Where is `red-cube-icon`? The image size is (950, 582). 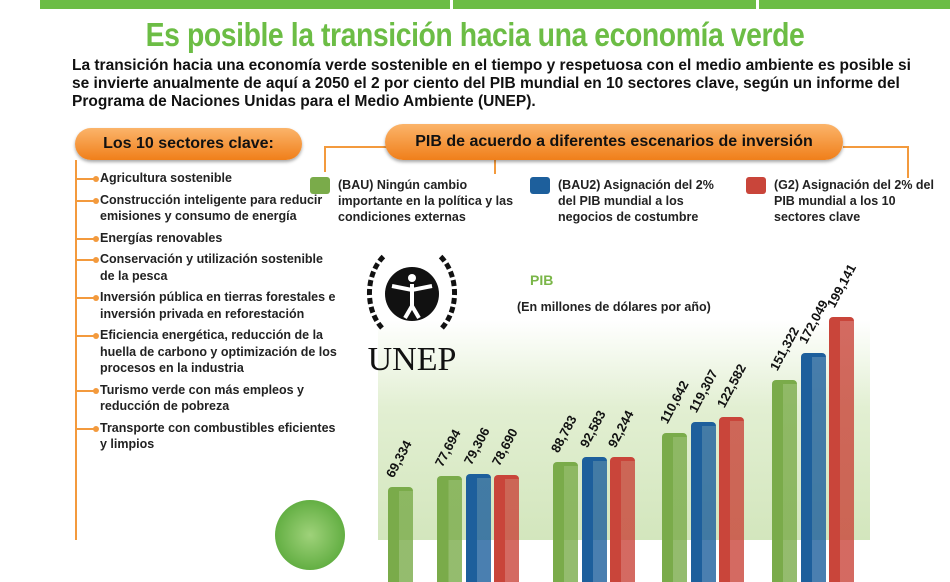 red-cube-icon is located at coordinates (756, 185).